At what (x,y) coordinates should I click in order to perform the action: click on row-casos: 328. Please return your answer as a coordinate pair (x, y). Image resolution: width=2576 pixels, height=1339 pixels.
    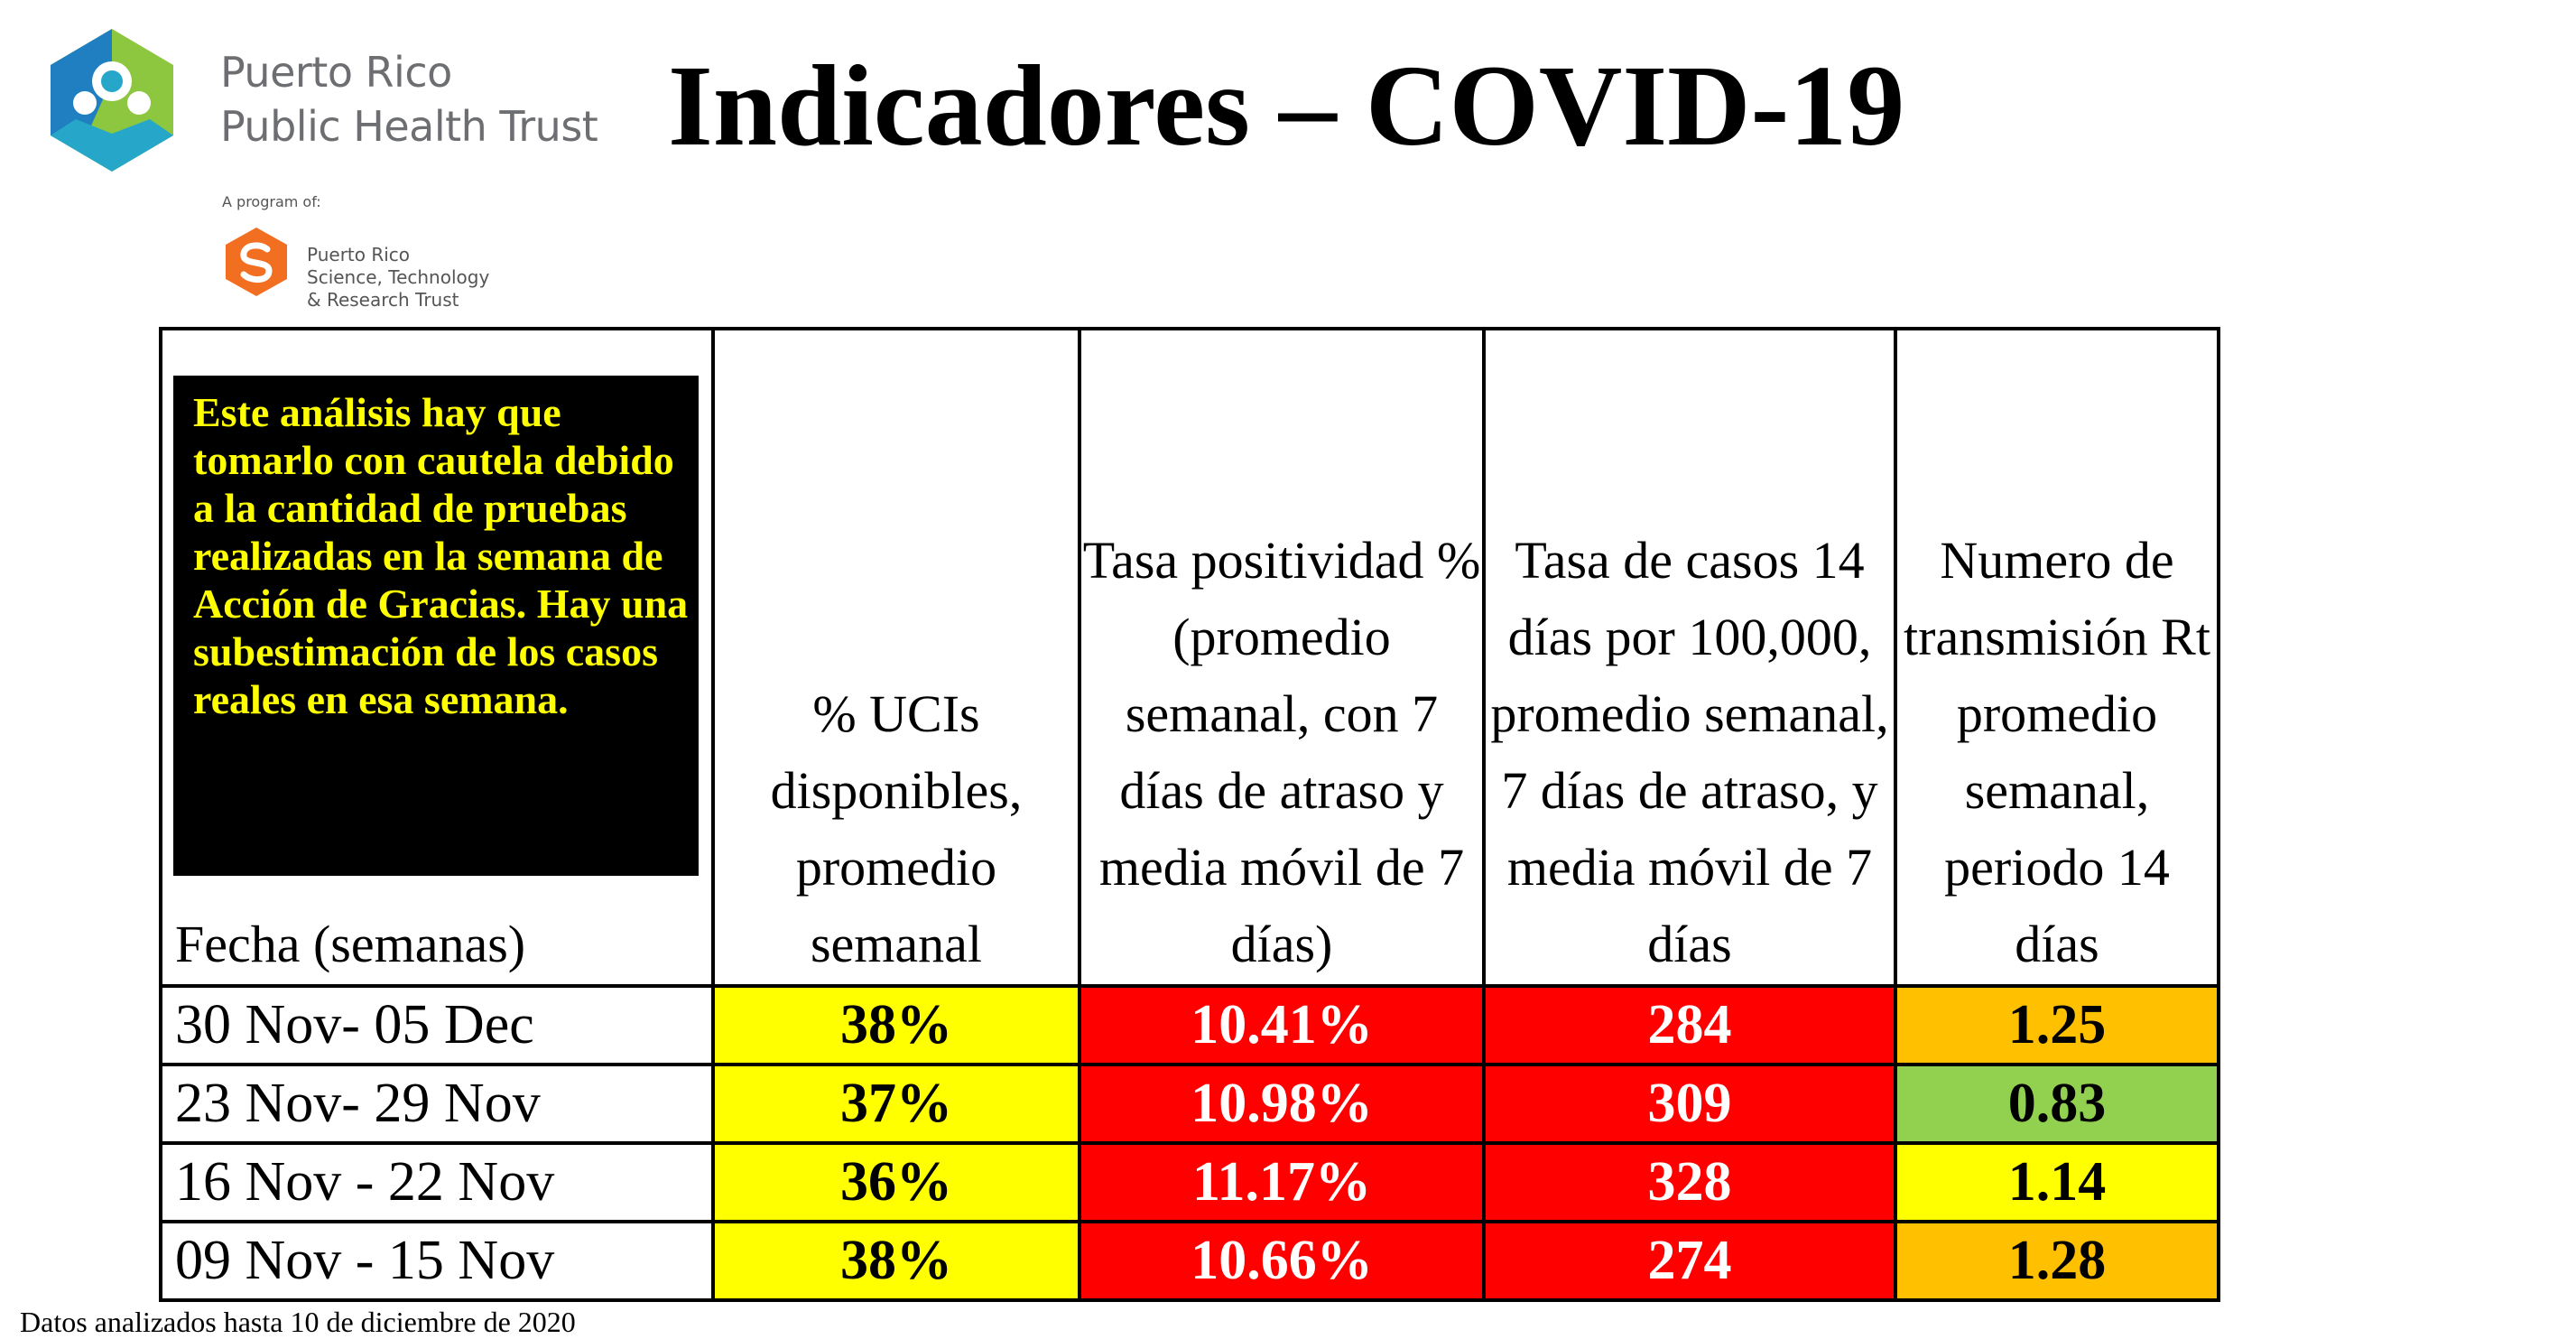
    Looking at the image, I should click on (1689, 1182).